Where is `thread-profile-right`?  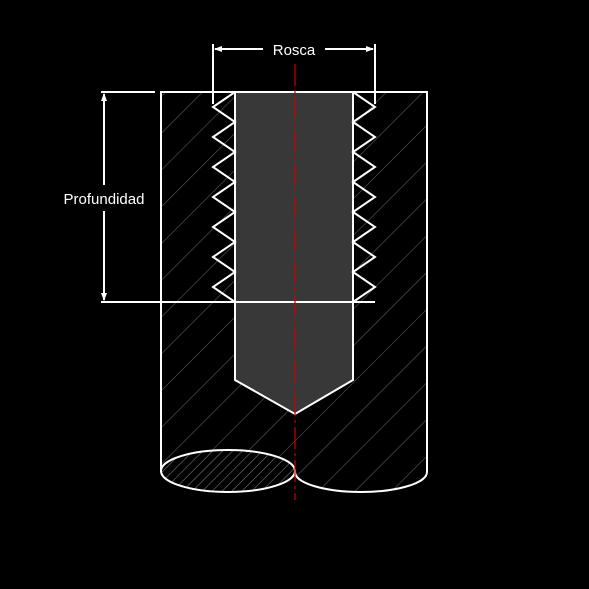 thread-profile-right is located at coordinates (364, 197).